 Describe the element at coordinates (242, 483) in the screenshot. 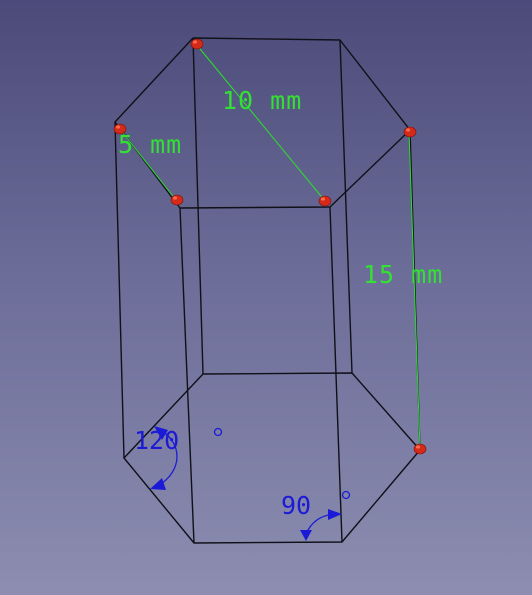

I see `angle-constraints: 120 90` at that location.